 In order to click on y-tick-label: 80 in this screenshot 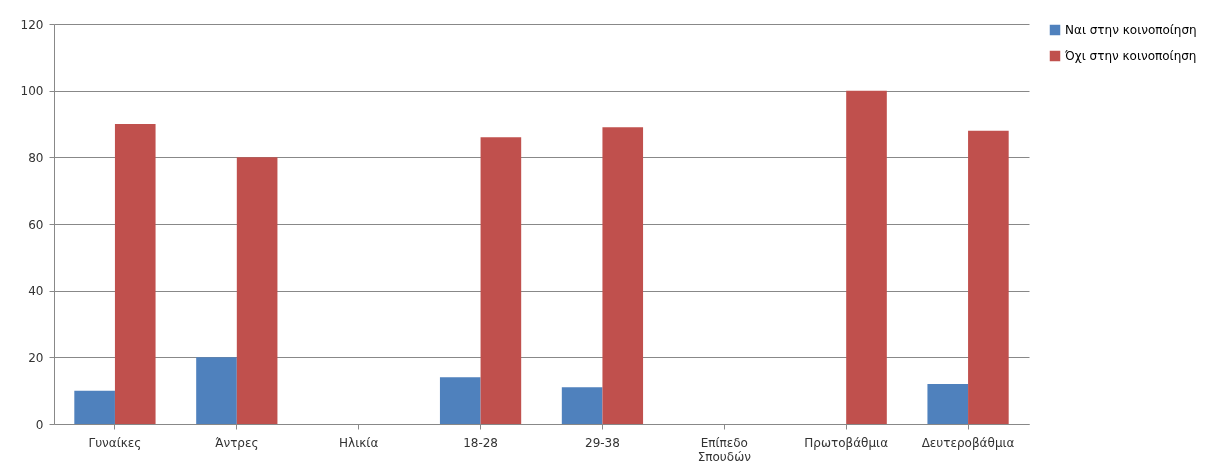, I will do `click(36, 157)`.